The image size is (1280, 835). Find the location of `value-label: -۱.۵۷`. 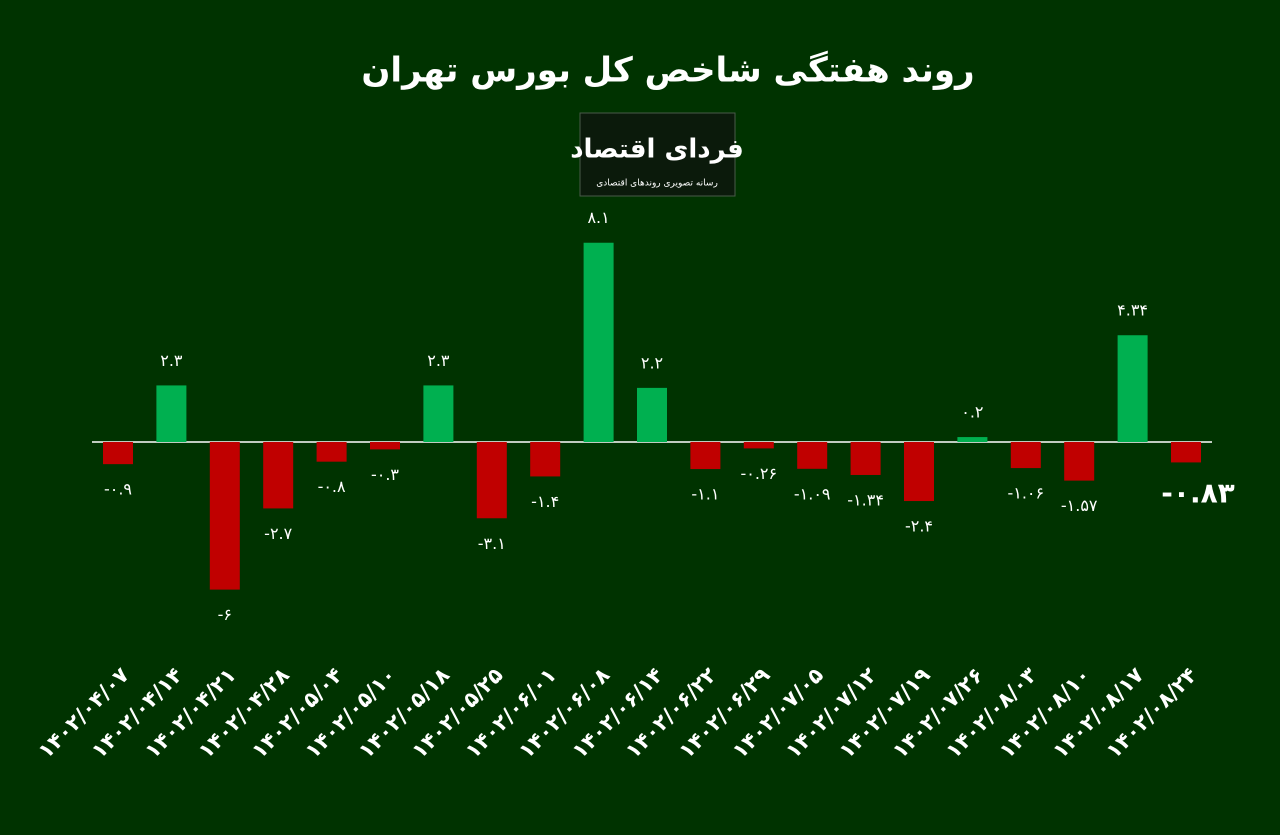

value-label: -۱.۵۷ is located at coordinates (1079, 505).